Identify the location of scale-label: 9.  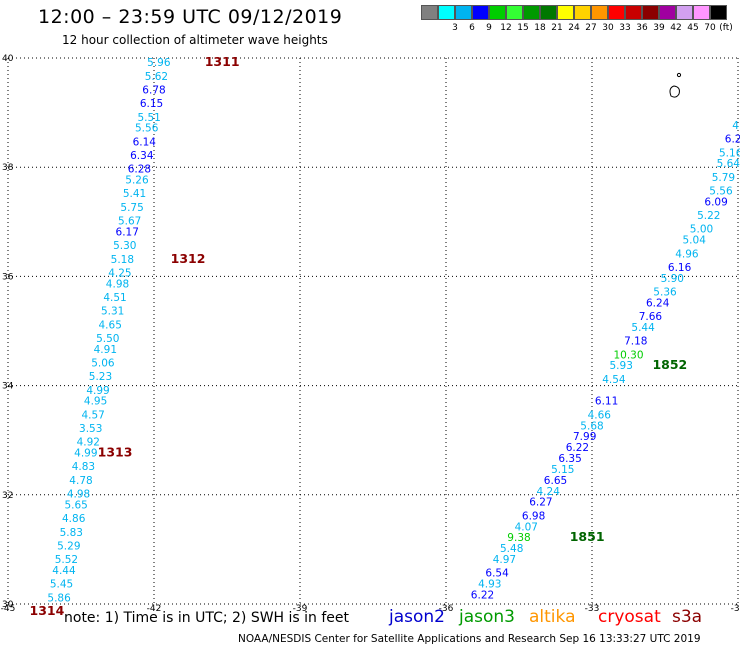
(489, 28).